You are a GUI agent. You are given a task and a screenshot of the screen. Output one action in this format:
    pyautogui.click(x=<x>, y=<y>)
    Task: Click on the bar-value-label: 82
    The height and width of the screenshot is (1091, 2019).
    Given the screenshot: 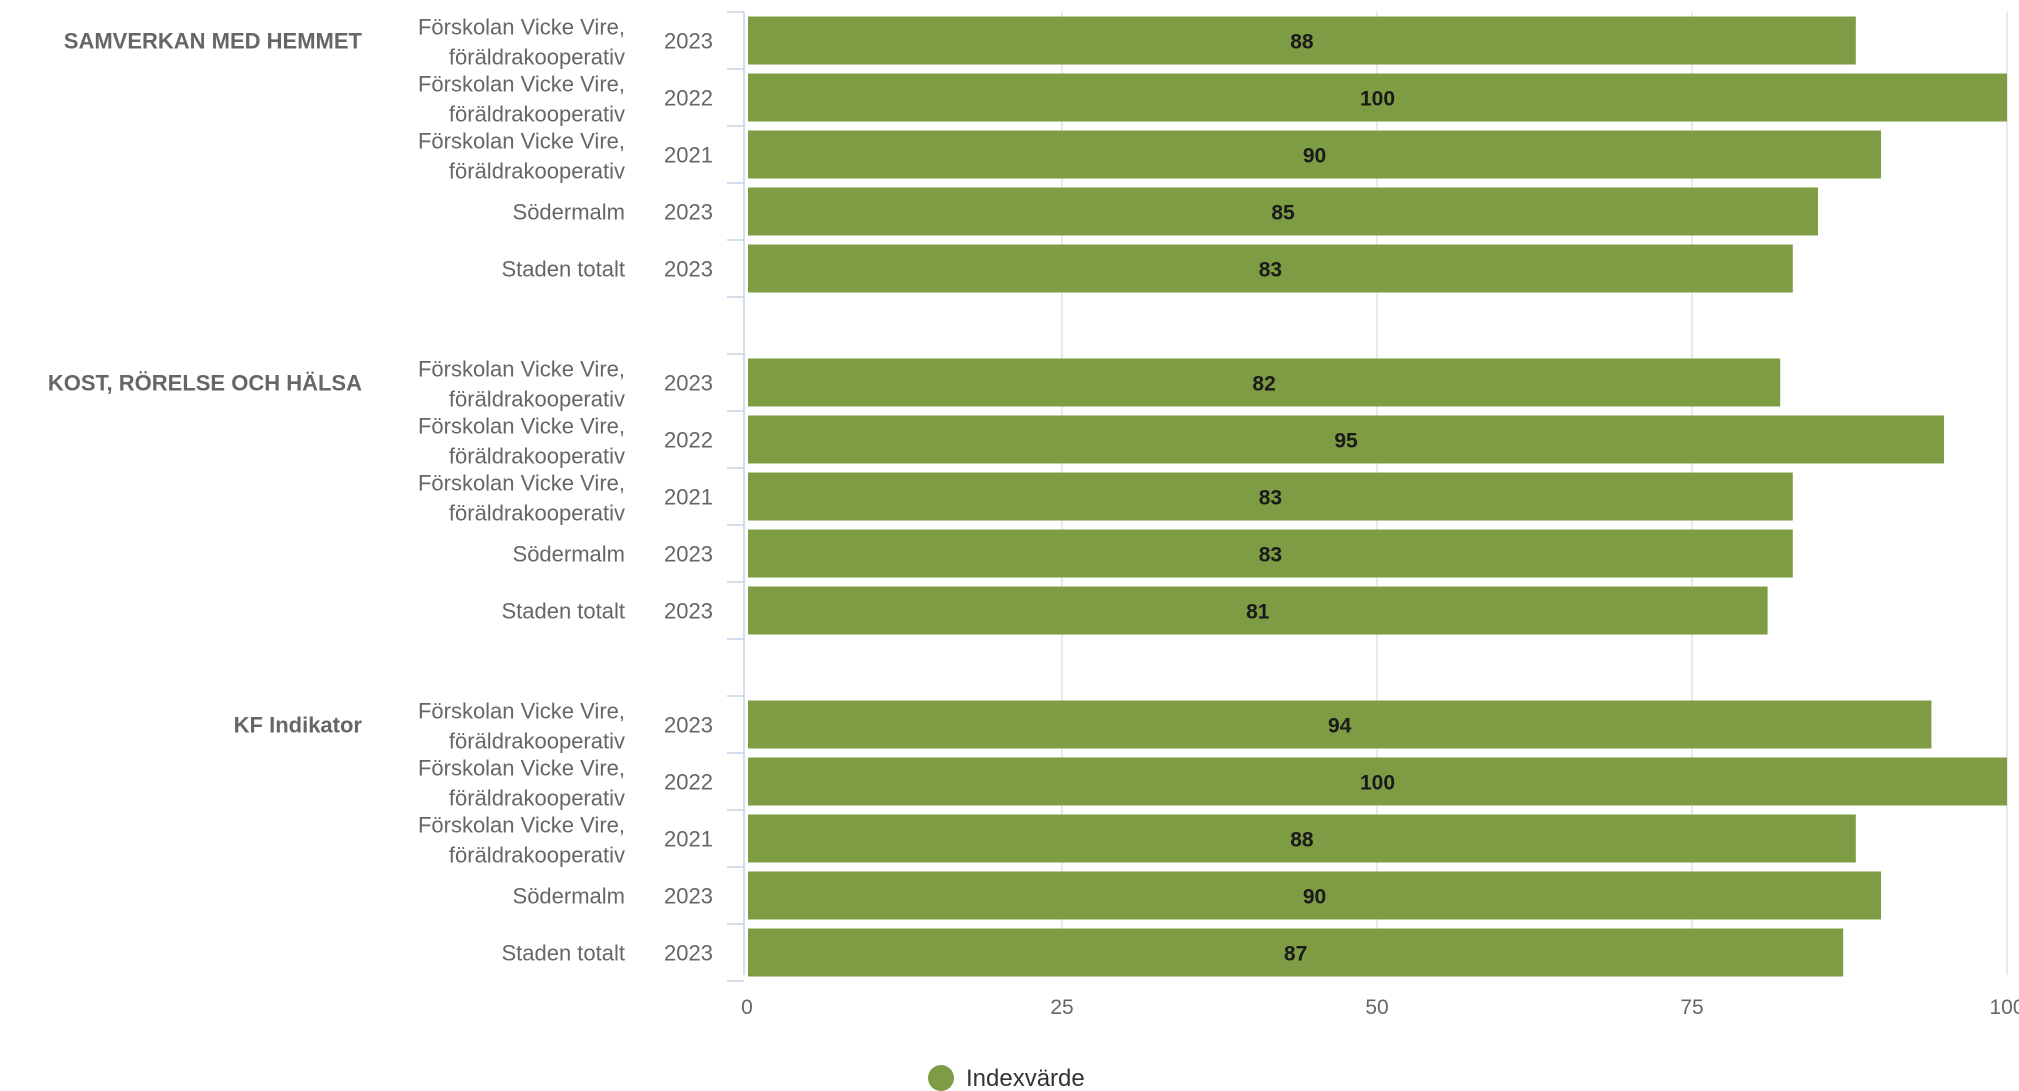 What is the action you would take?
    pyautogui.click(x=1263, y=384)
    